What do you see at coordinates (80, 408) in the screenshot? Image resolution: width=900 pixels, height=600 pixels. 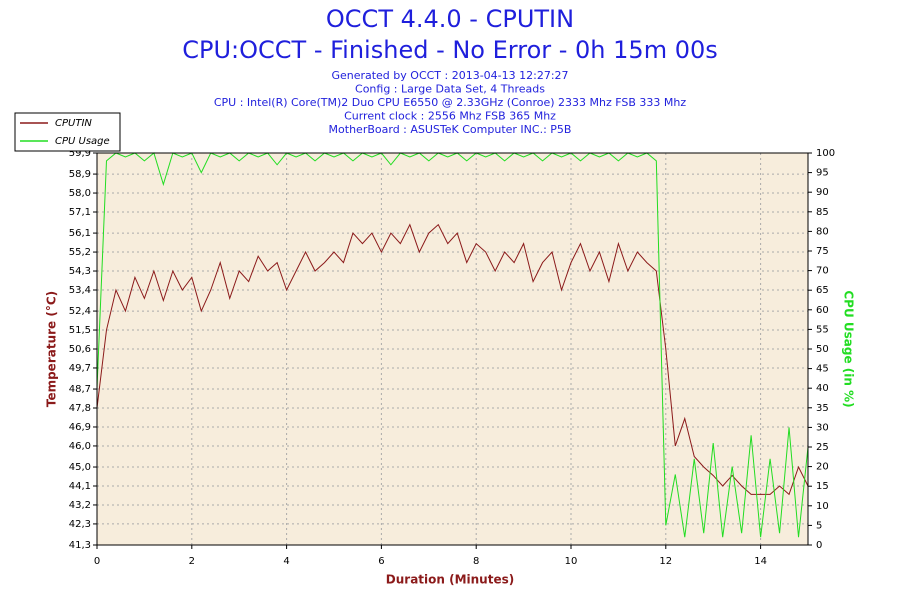 I see `y-tick-label: 47,8` at bounding box center [80, 408].